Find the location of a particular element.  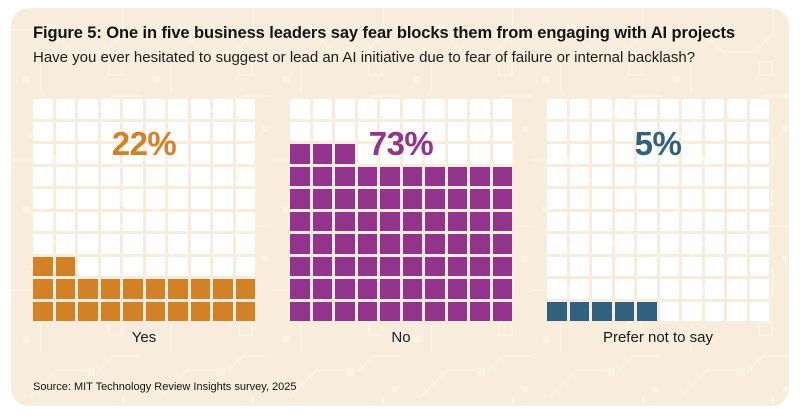

category-label: Yes is located at coordinates (144, 337).